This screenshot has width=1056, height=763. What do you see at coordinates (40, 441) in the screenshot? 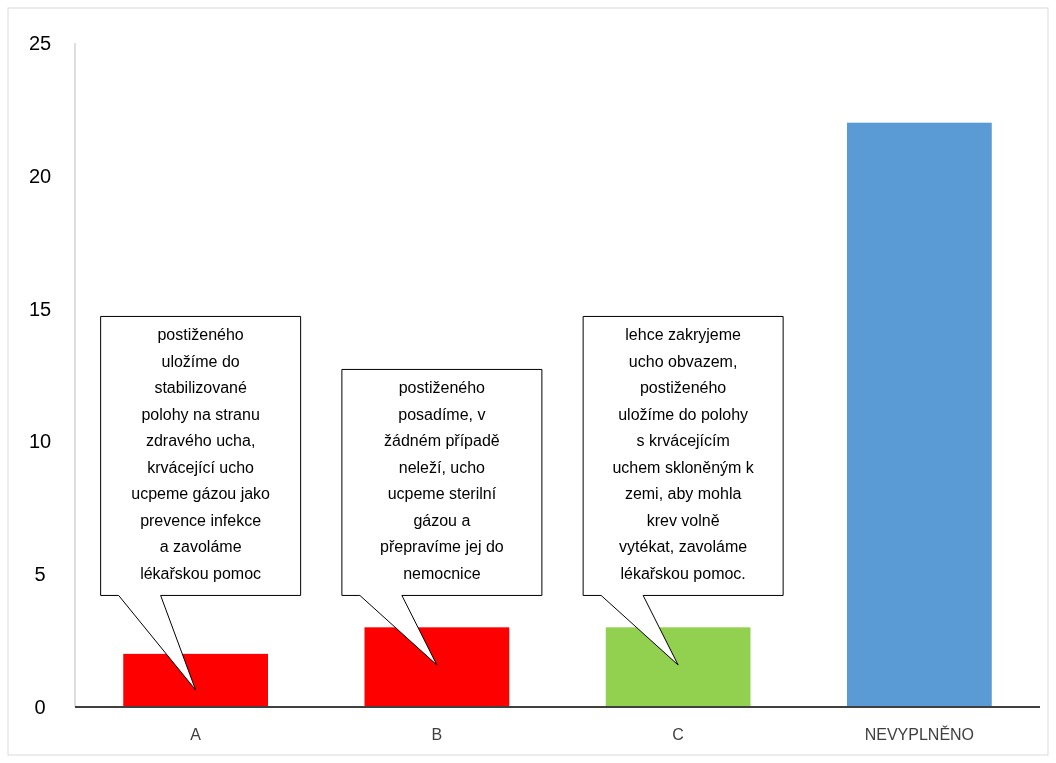
I see `y-tick-label: 10` at bounding box center [40, 441].